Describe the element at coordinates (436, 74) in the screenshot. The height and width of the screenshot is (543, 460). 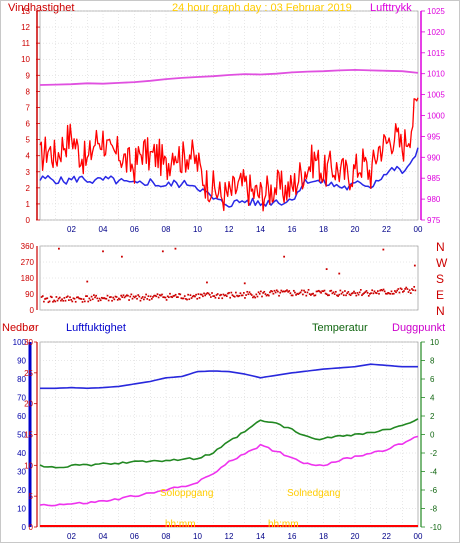
I see `y-right-tick-label: 1010` at that location.